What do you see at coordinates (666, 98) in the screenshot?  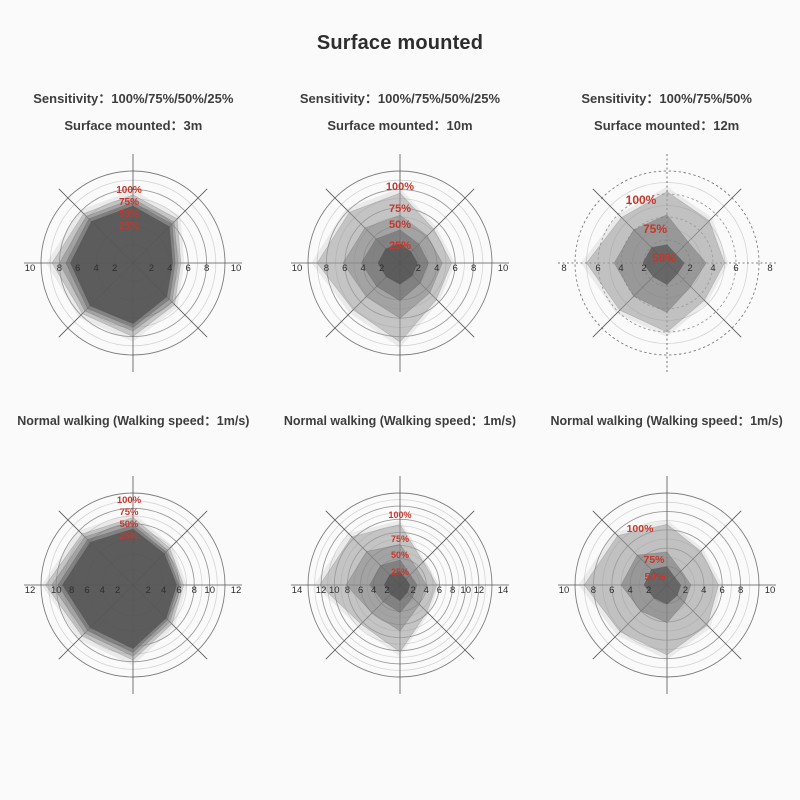 I see `sensitivity-label-12m: Sensitivity：100%/75%/50%` at bounding box center [666, 98].